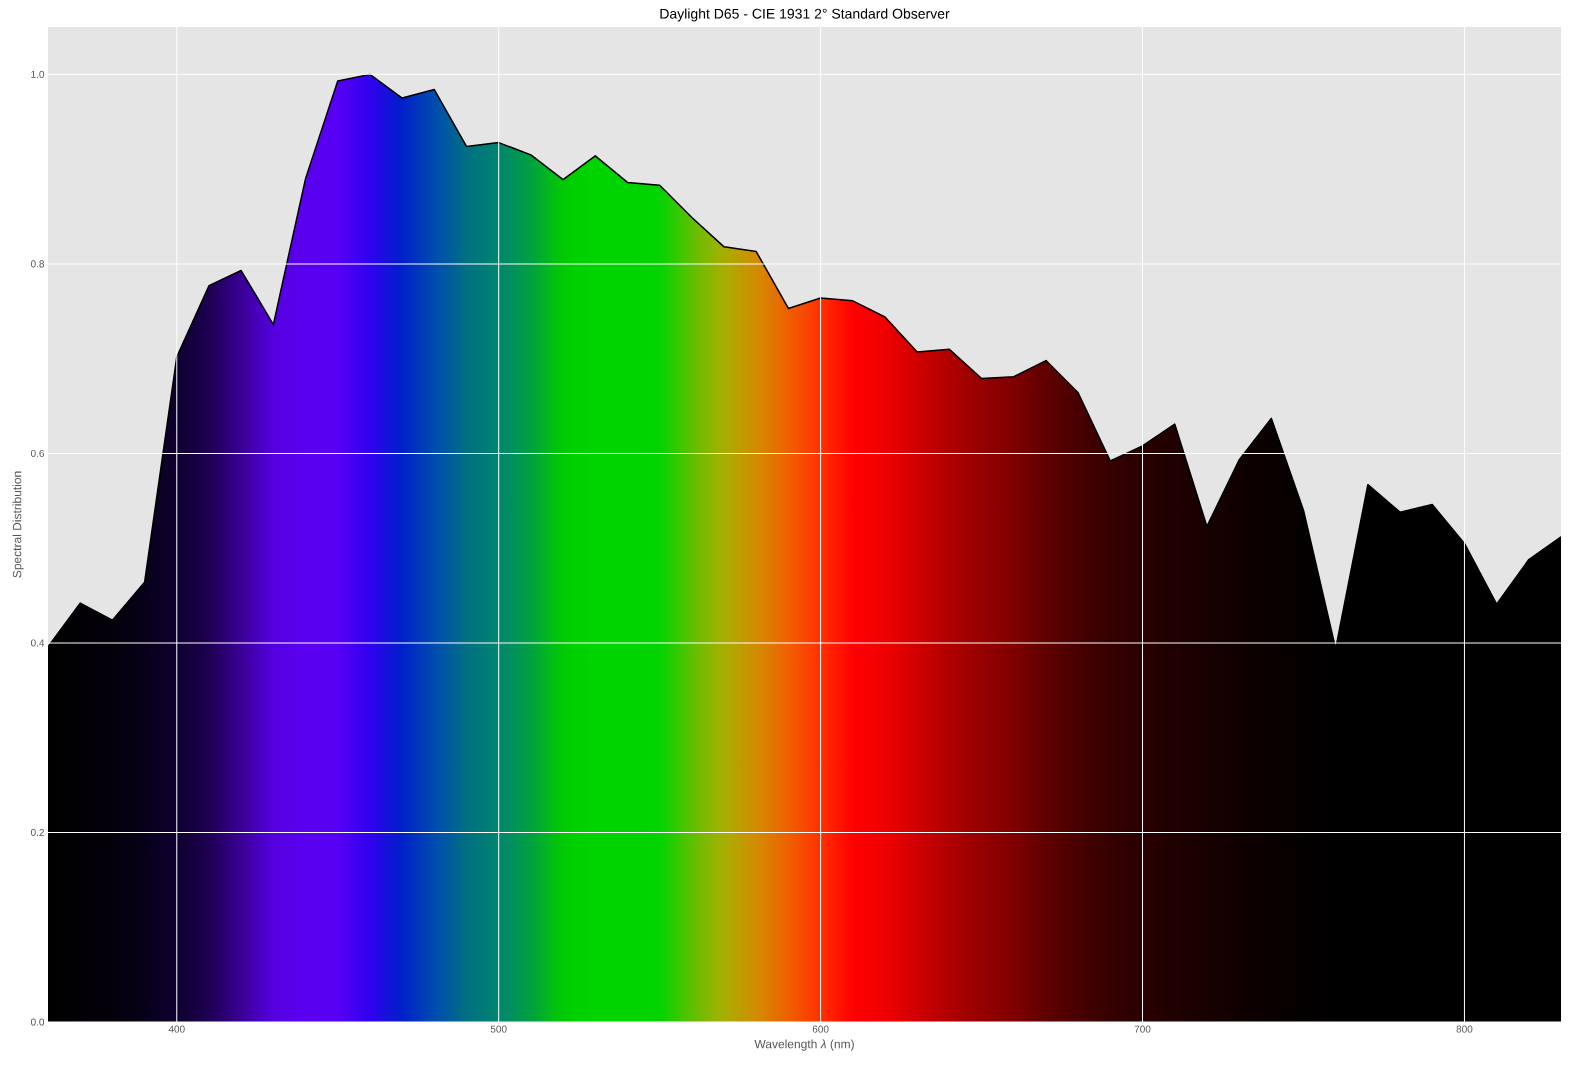 This screenshot has height=1072, width=1576. Describe the element at coordinates (805, 15) in the screenshot. I see `chart-title: Daylight D65 - CIE 1931 2° Standard Observer` at that location.